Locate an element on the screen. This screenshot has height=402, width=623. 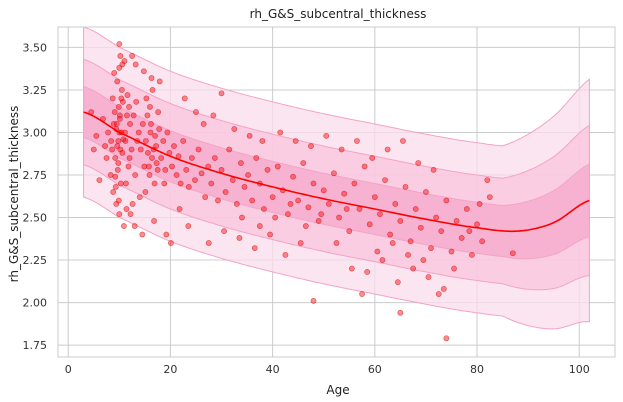
y-tick-label: 2.00 is located at coordinates (35, 303).